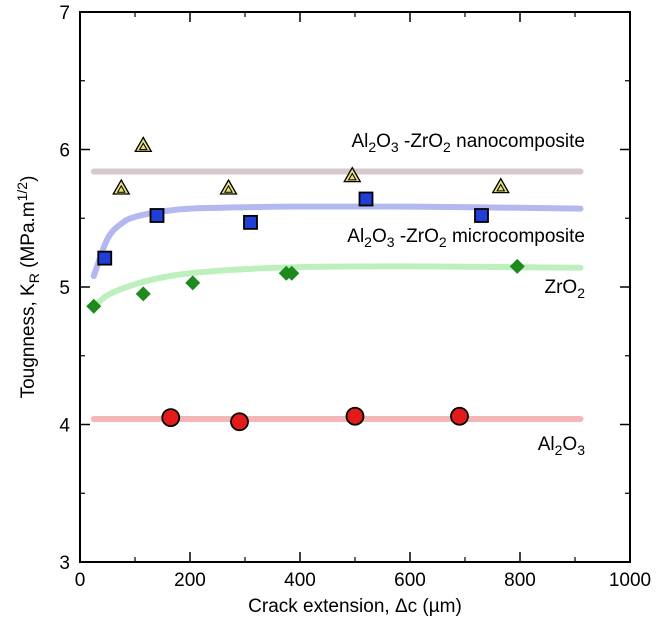 Image resolution: width=663 pixels, height=634 pixels. I want to click on curve-label: Al2O3, so click(561, 446).